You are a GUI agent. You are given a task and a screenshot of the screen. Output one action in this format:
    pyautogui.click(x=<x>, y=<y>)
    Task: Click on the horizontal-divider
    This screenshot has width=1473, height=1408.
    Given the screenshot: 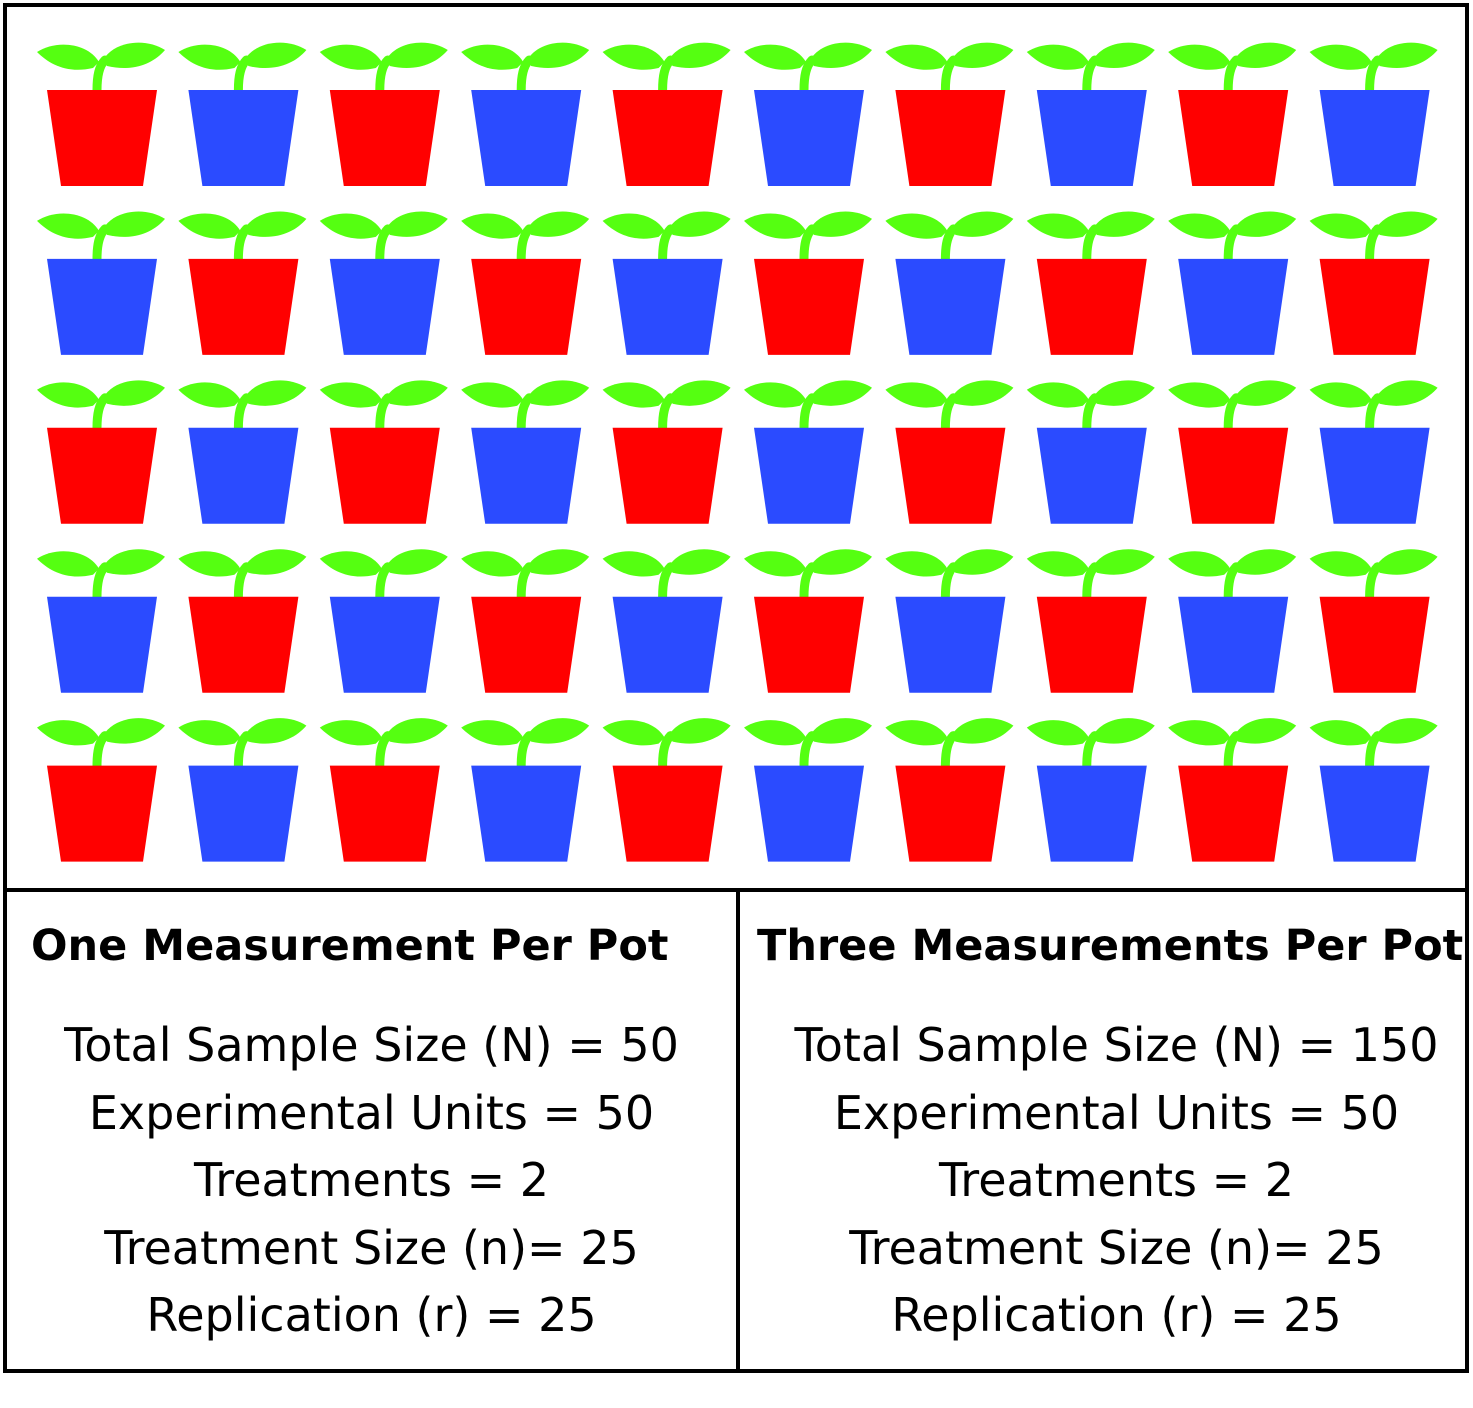 What is the action you would take?
    pyautogui.click(x=736, y=890)
    